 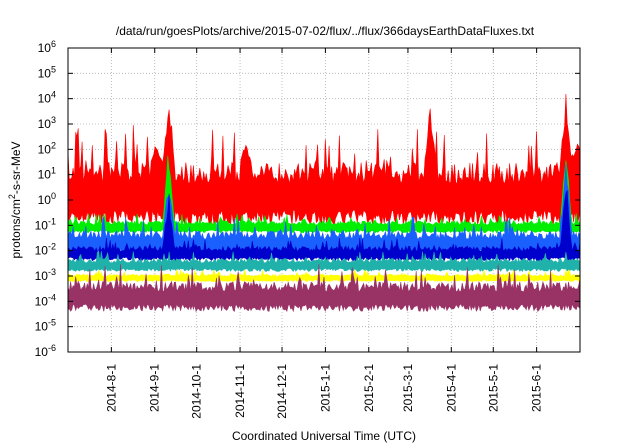 I want to click on y-tick-label: 10¹, so click(x=47, y=174).